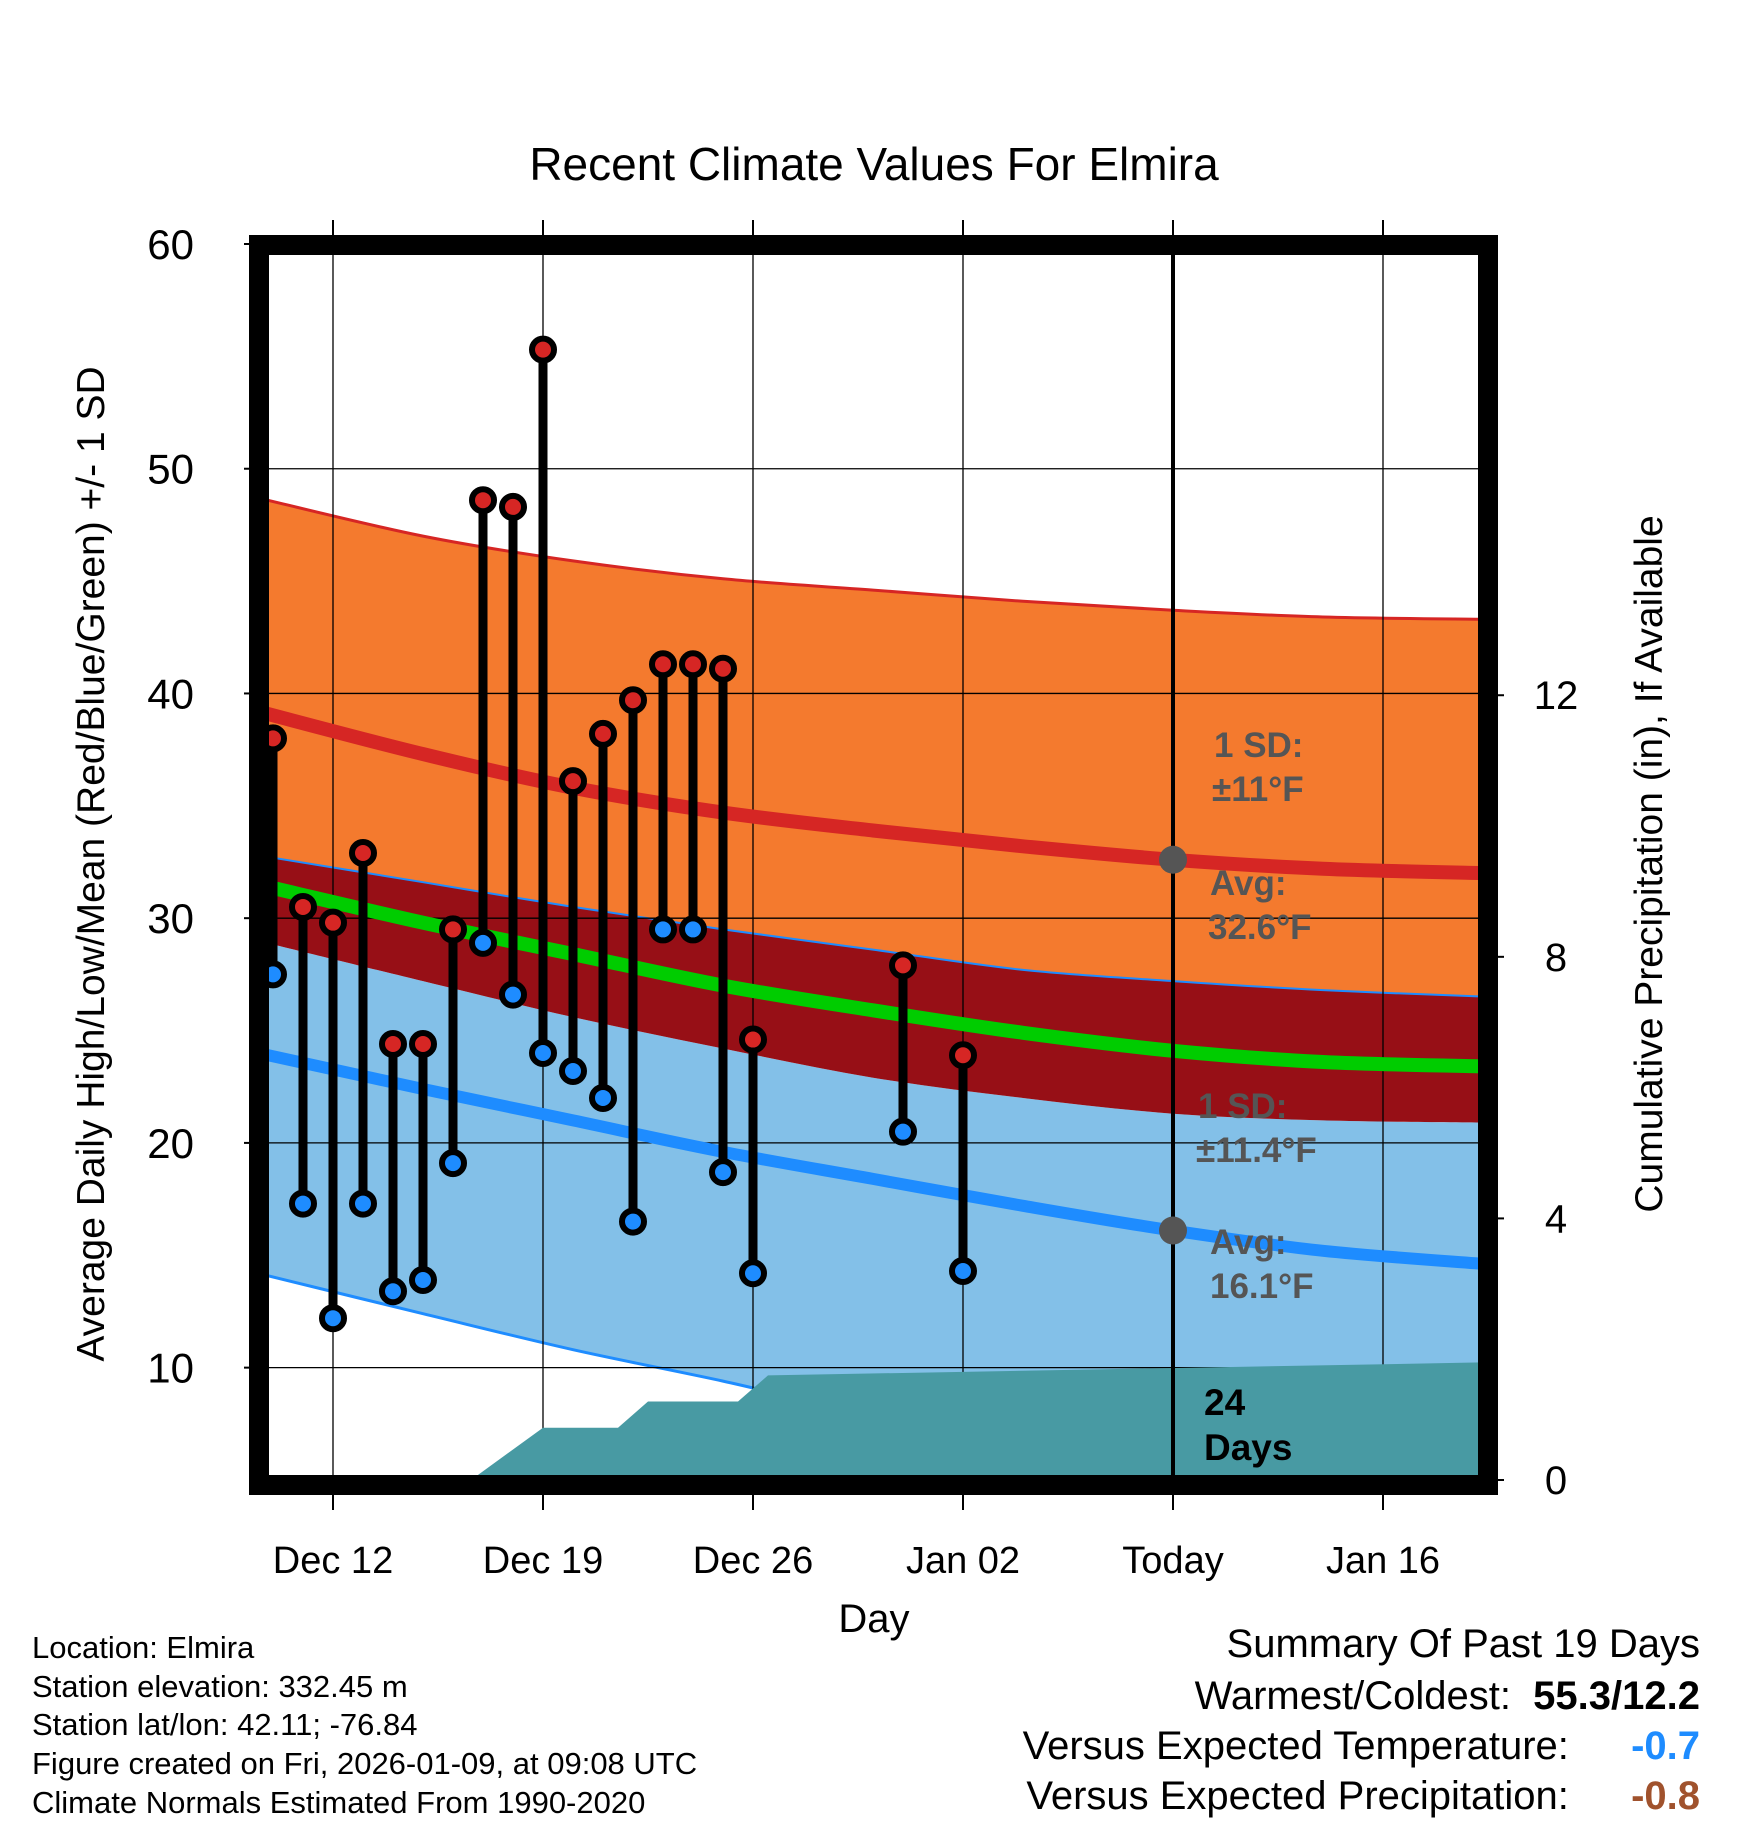 The width and height of the screenshot is (1748, 1828). What do you see at coordinates (170, 469) in the screenshot?
I see `y-tick-label-50: 50` at bounding box center [170, 469].